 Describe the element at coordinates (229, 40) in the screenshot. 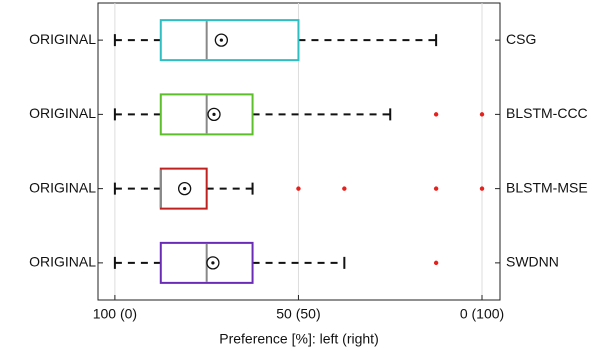

I see `box` at that location.